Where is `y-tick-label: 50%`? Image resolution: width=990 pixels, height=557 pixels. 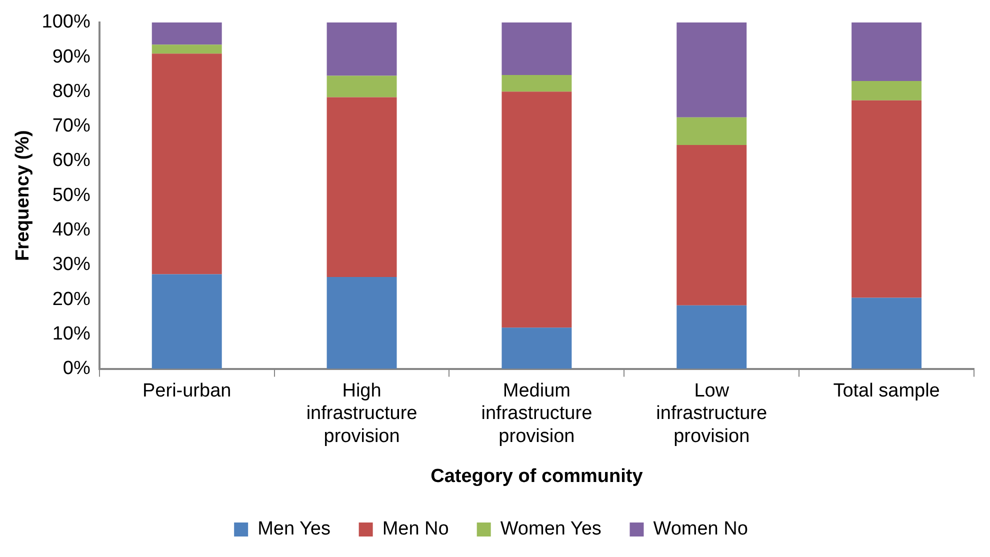 y-tick-label: 50% is located at coordinates (71, 195).